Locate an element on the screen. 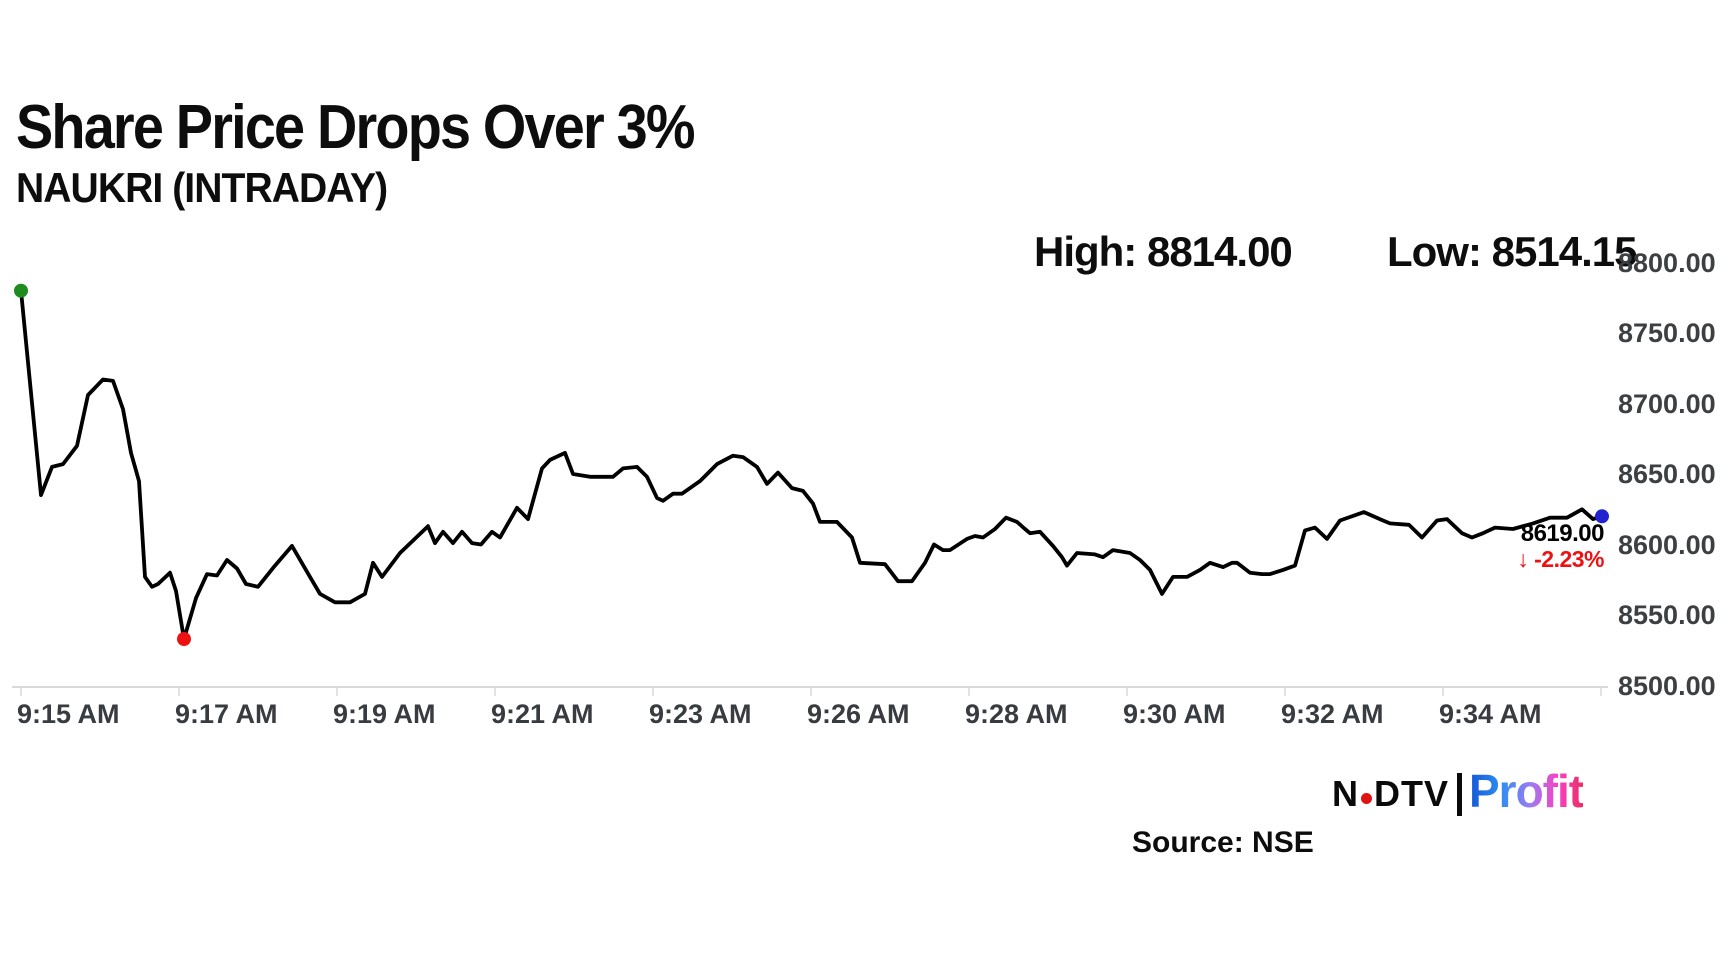 The image size is (1728, 972). ndtv-profit-logo: N DTV Profit is located at coordinates (1458, 791).